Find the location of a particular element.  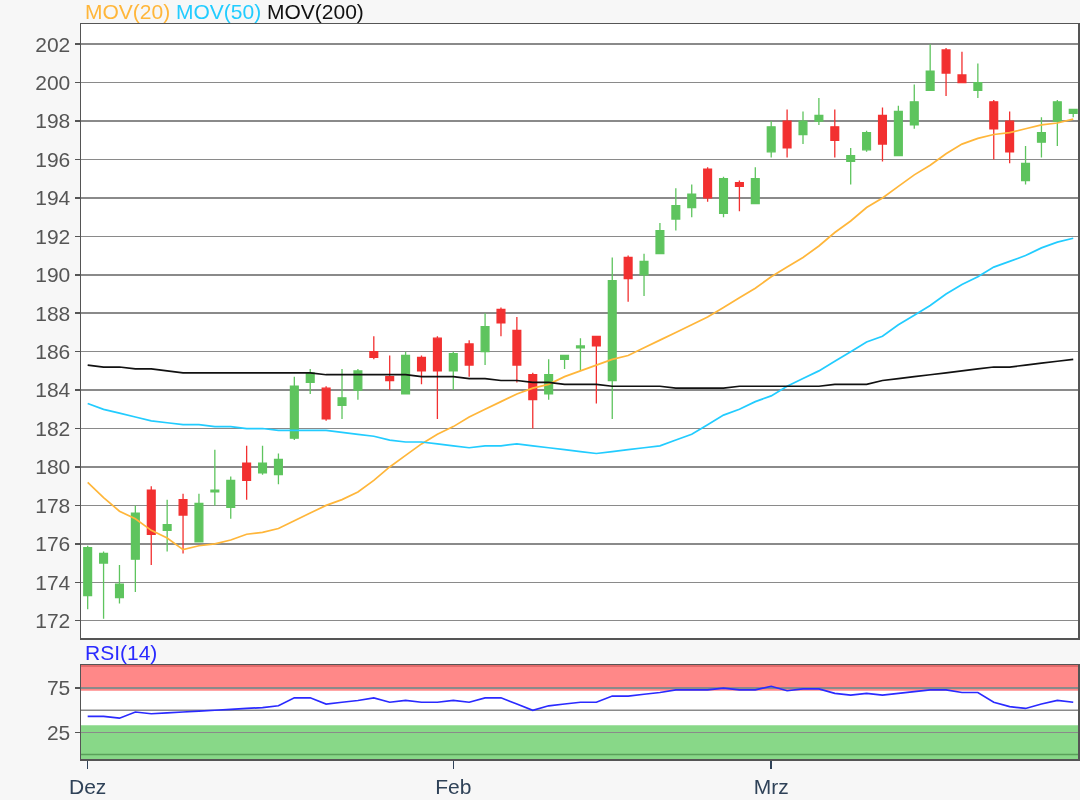

text: RSI(14) is located at coordinates (121, 652).